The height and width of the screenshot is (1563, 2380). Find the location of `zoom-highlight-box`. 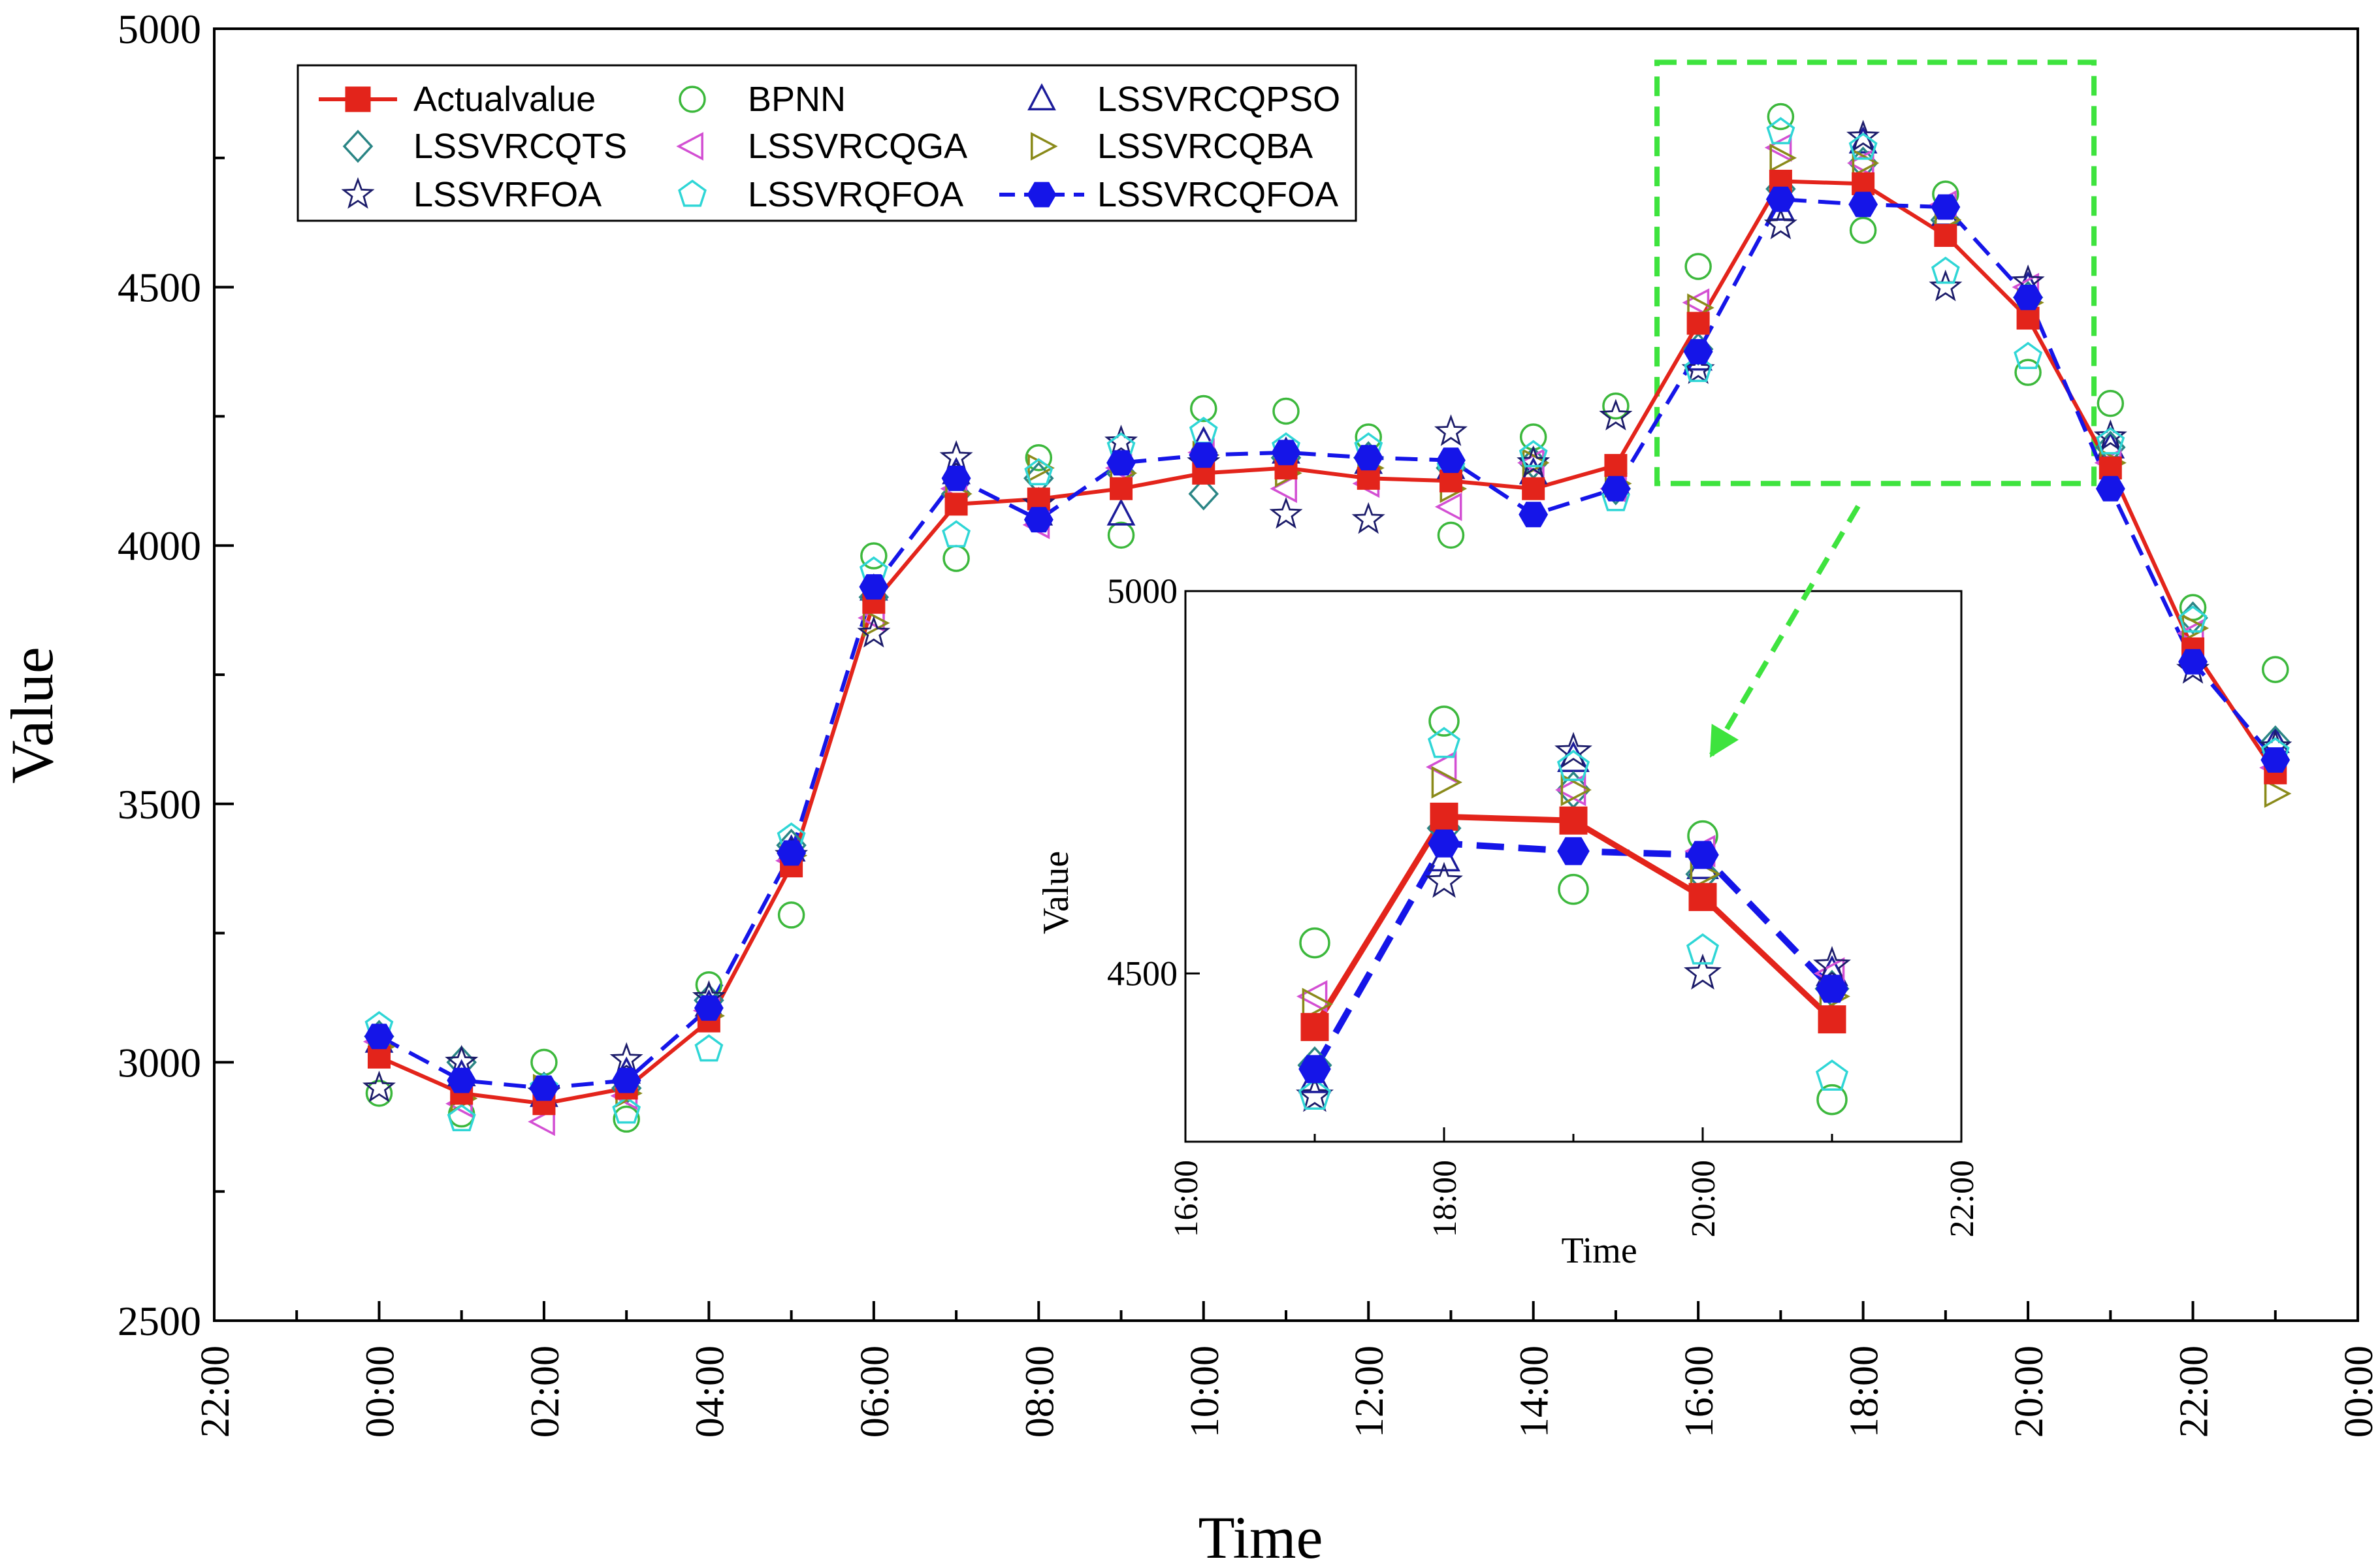

zoom-highlight-box is located at coordinates (1875, 273).